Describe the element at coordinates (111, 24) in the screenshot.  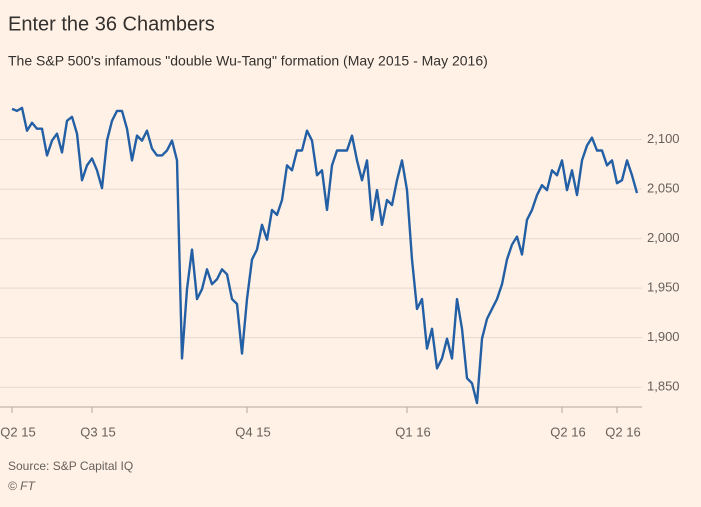
I see `chart-title: Enter the 36 Chambers` at that location.